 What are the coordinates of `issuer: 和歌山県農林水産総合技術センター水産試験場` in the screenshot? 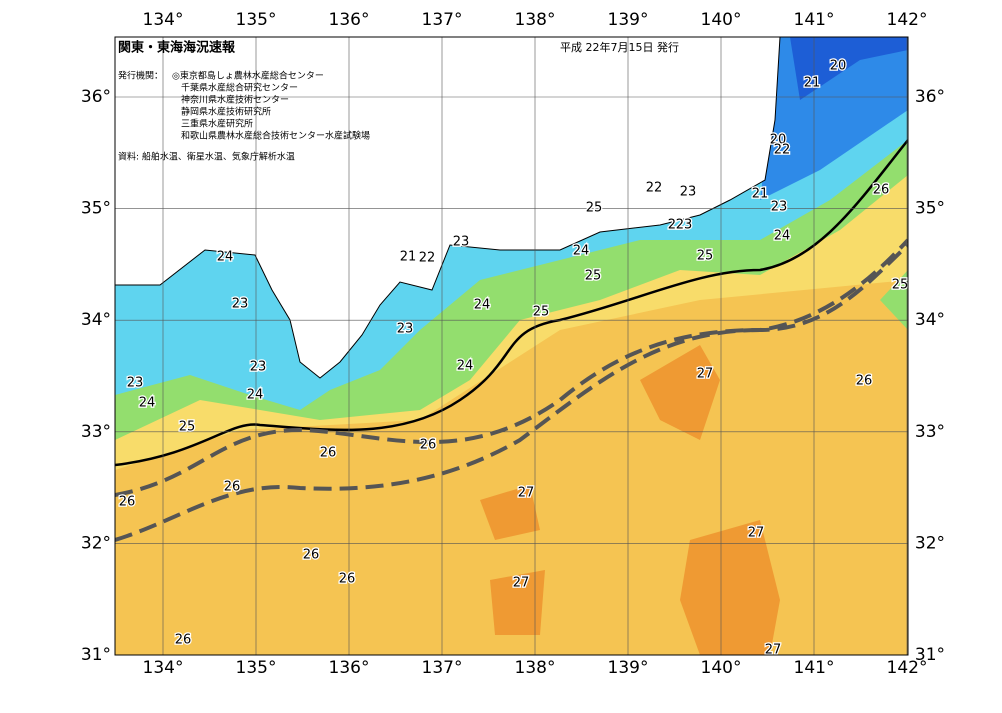 It's located at (275, 136).